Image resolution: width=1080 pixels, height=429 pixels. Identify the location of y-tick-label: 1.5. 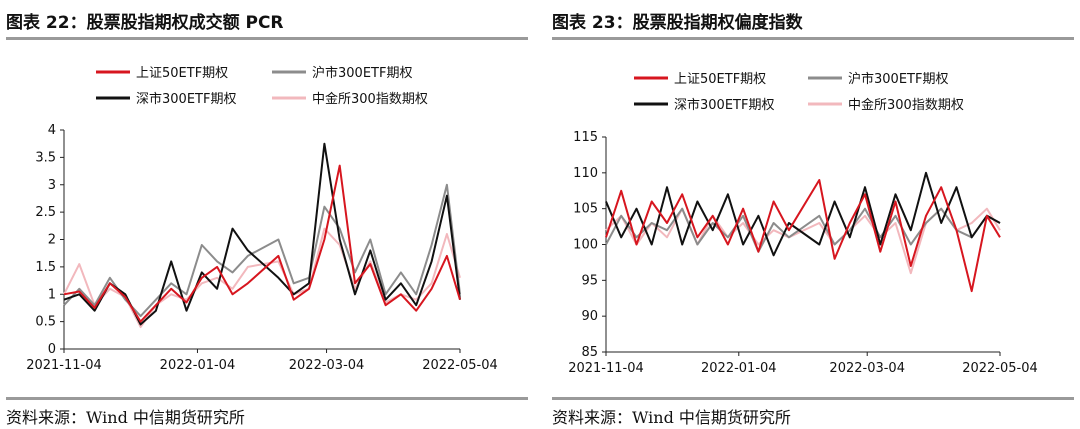
(45, 267).